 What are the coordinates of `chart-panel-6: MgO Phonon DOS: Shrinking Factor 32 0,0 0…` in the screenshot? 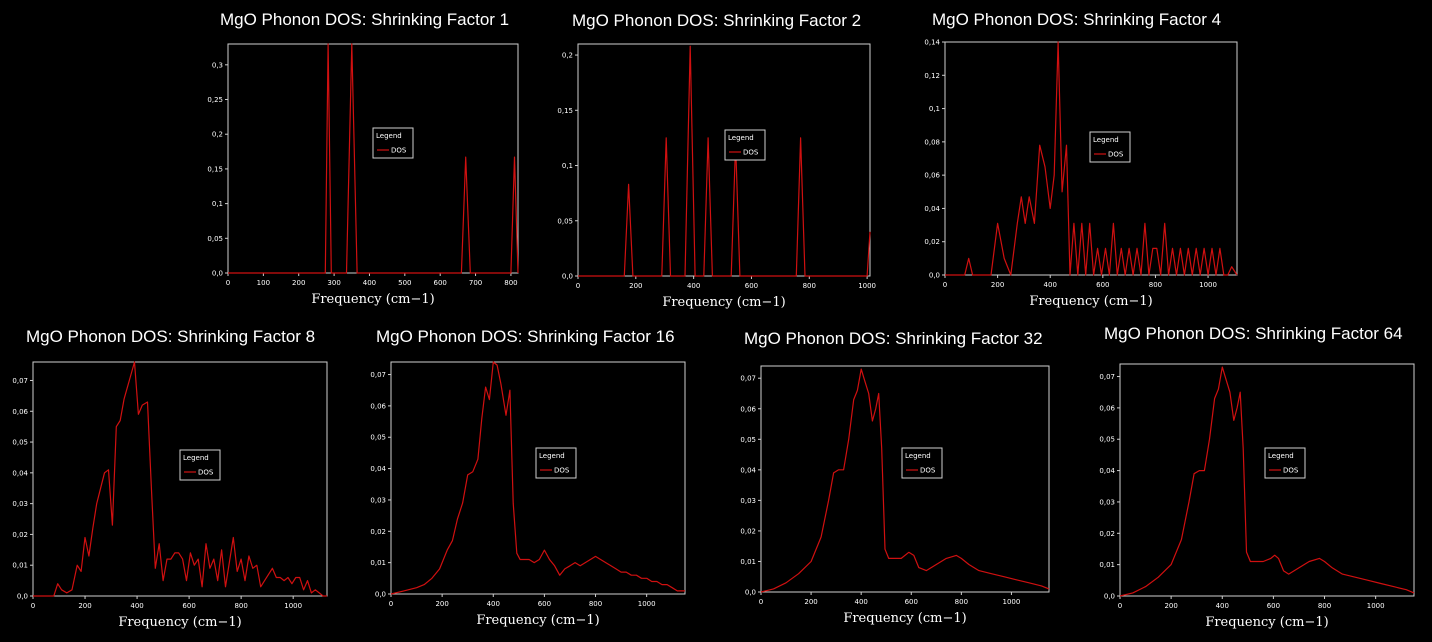 It's located at (898, 481).